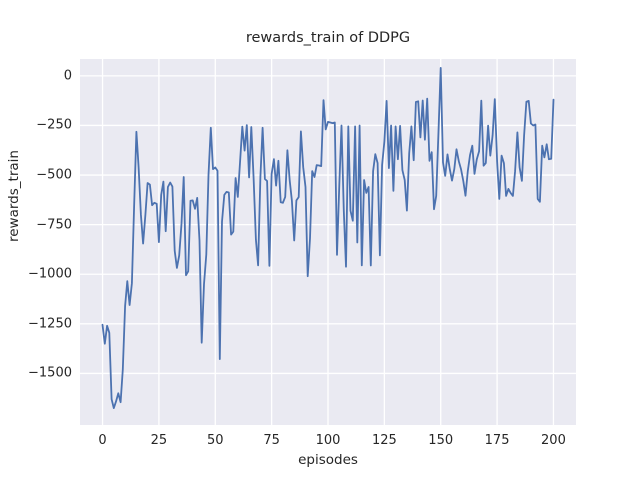  Describe the element at coordinates (102, 440) in the screenshot. I see `x-tick-label: 0` at that location.